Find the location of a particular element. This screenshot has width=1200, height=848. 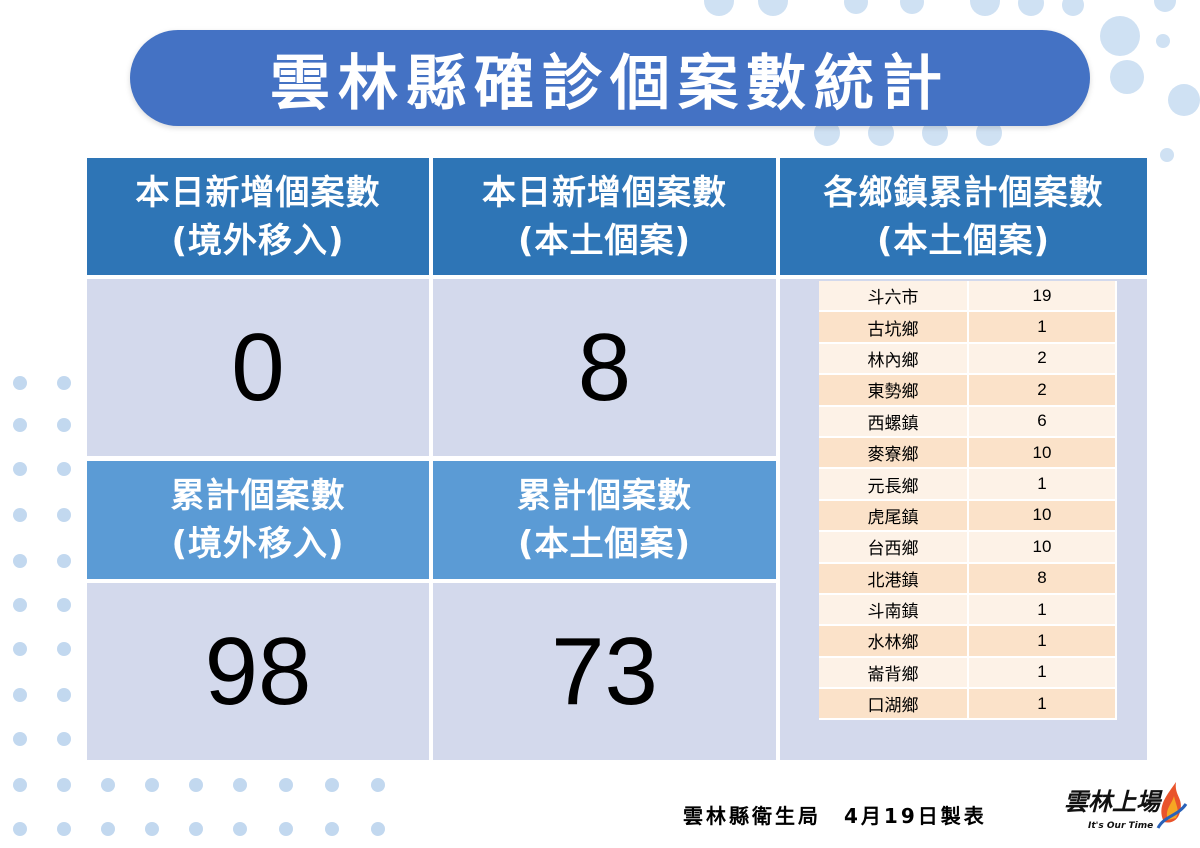

table-row: 林內鄉 2 is located at coordinates (968, 359).